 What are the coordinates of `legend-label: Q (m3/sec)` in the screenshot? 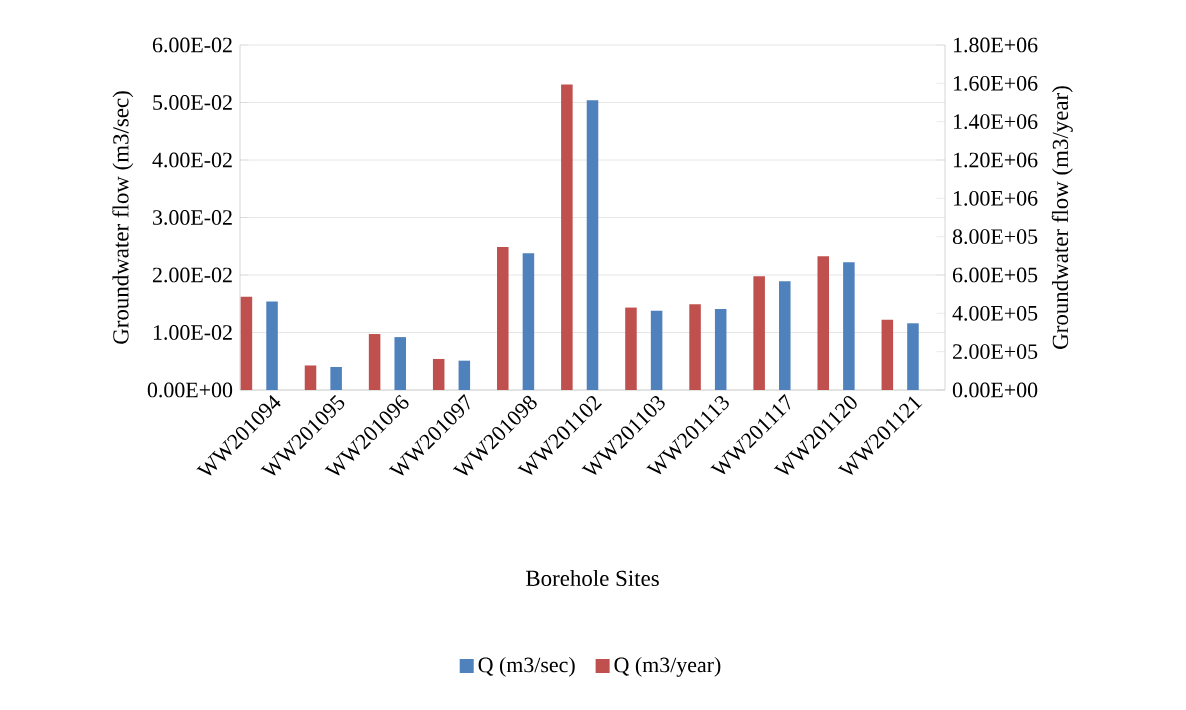 It's located at (526, 666).